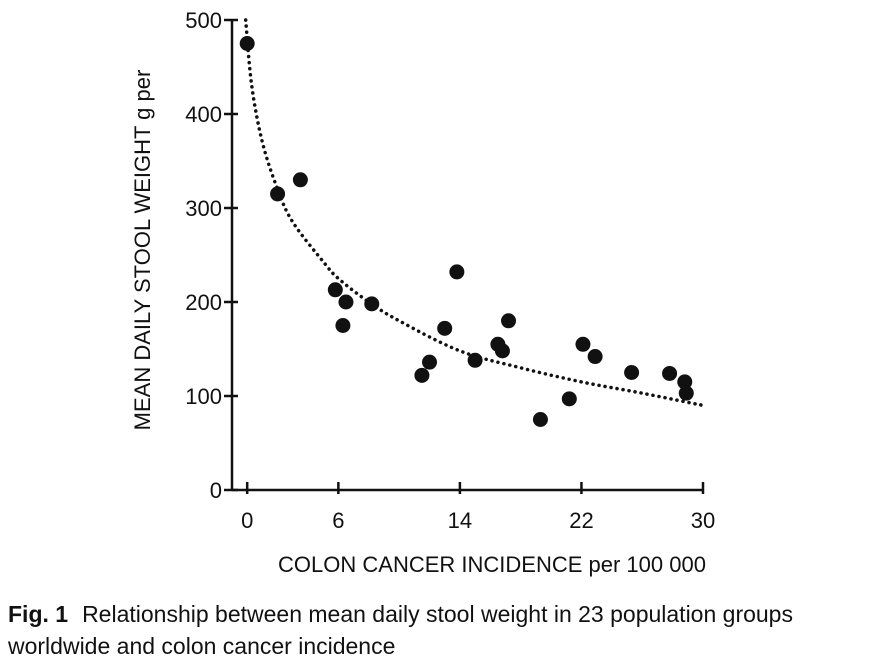  What do you see at coordinates (492, 564) in the screenshot?
I see `x-axis-title: COLON CANCER INCIDENCE per 100 000` at bounding box center [492, 564].